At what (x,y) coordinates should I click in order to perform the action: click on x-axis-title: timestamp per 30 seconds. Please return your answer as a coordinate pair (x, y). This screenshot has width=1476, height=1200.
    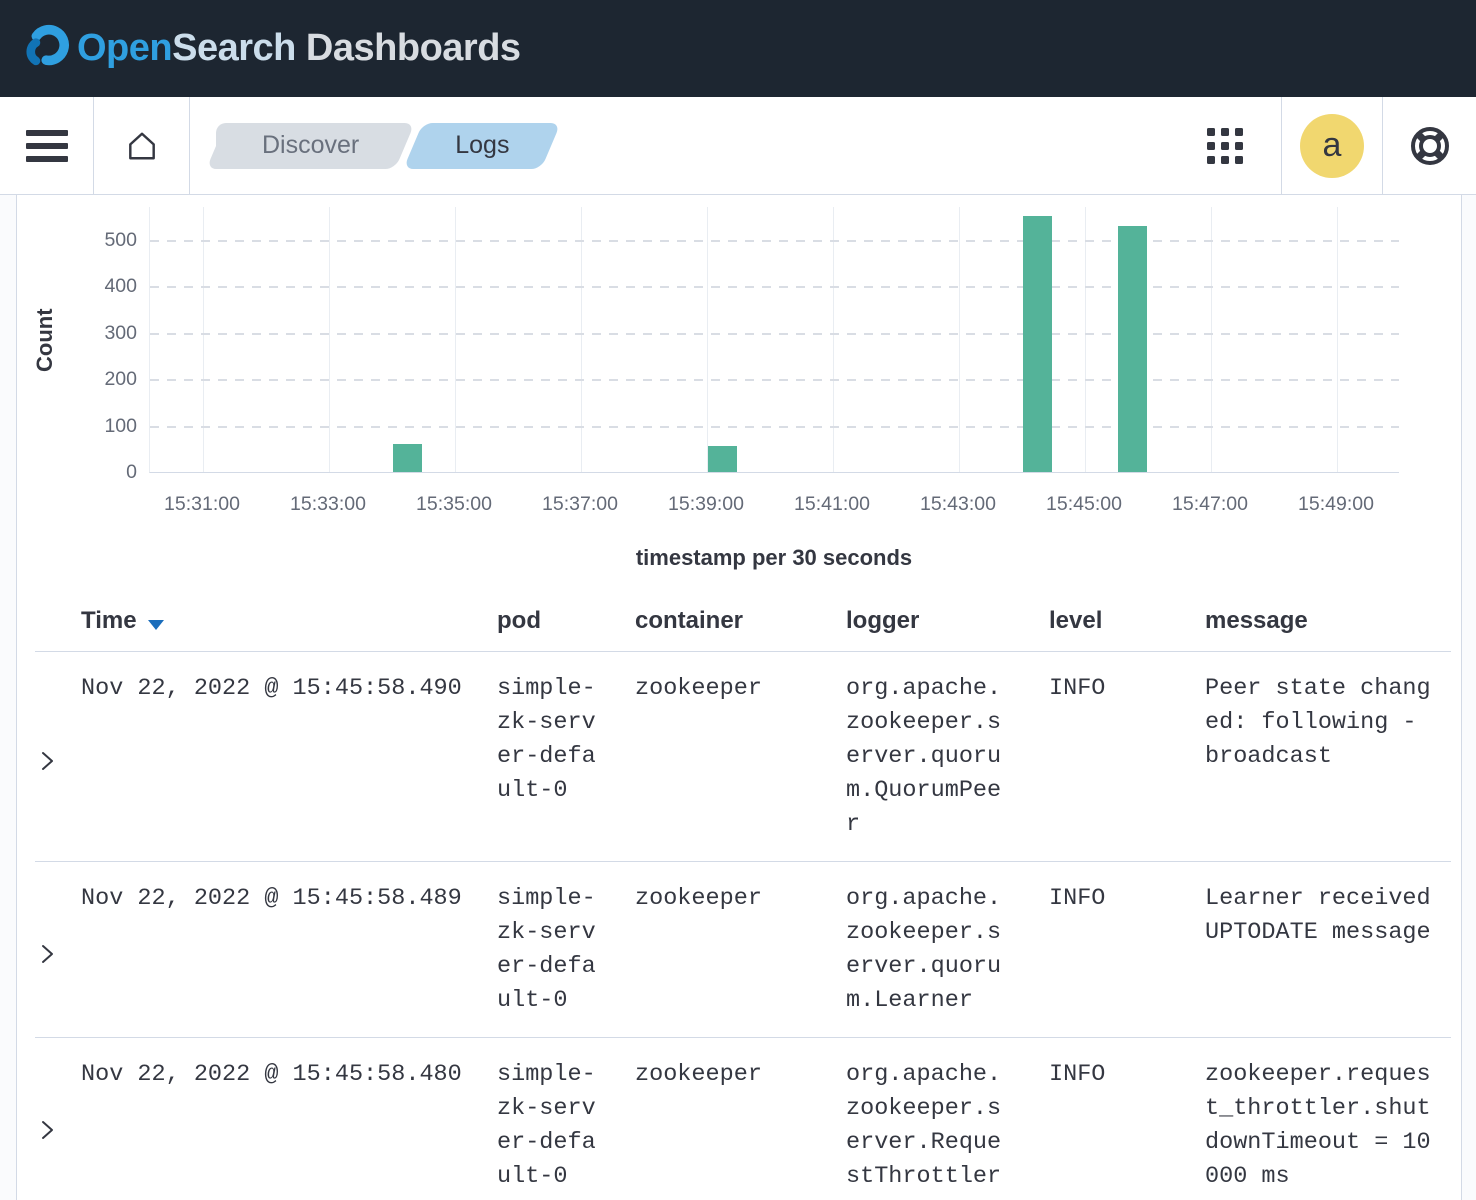
    Looking at the image, I should click on (774, 557).